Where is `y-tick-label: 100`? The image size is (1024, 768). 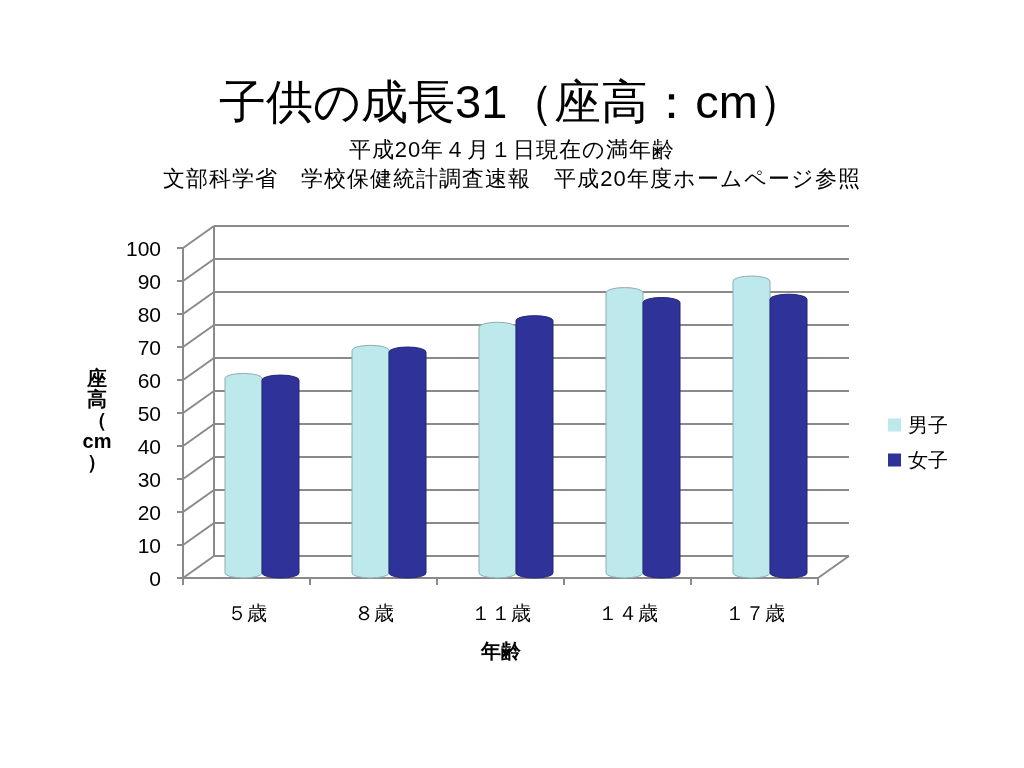 y-tick-label: 100 is located at coordinates (143, 248).